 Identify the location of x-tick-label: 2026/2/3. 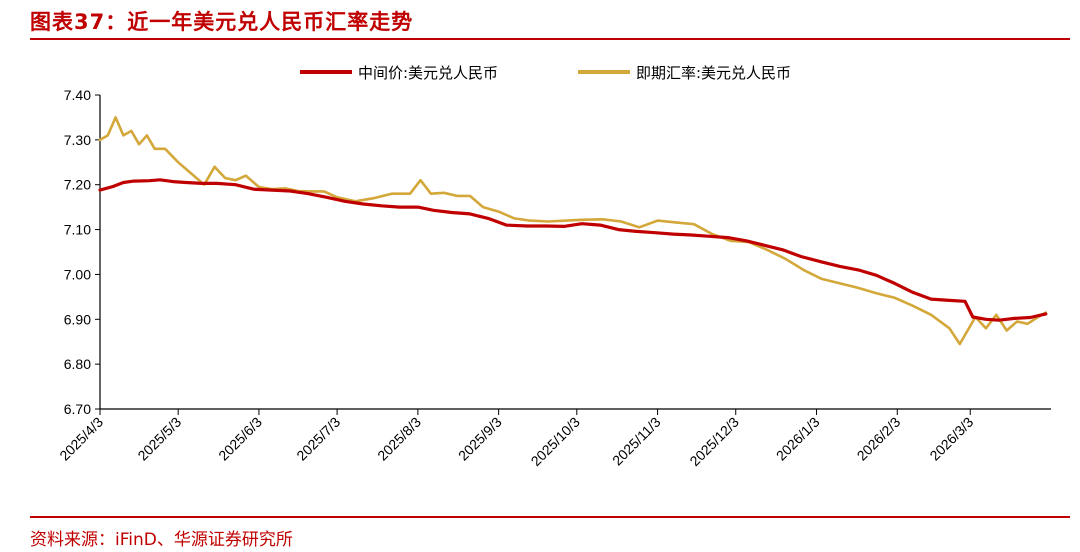
(879, 439).